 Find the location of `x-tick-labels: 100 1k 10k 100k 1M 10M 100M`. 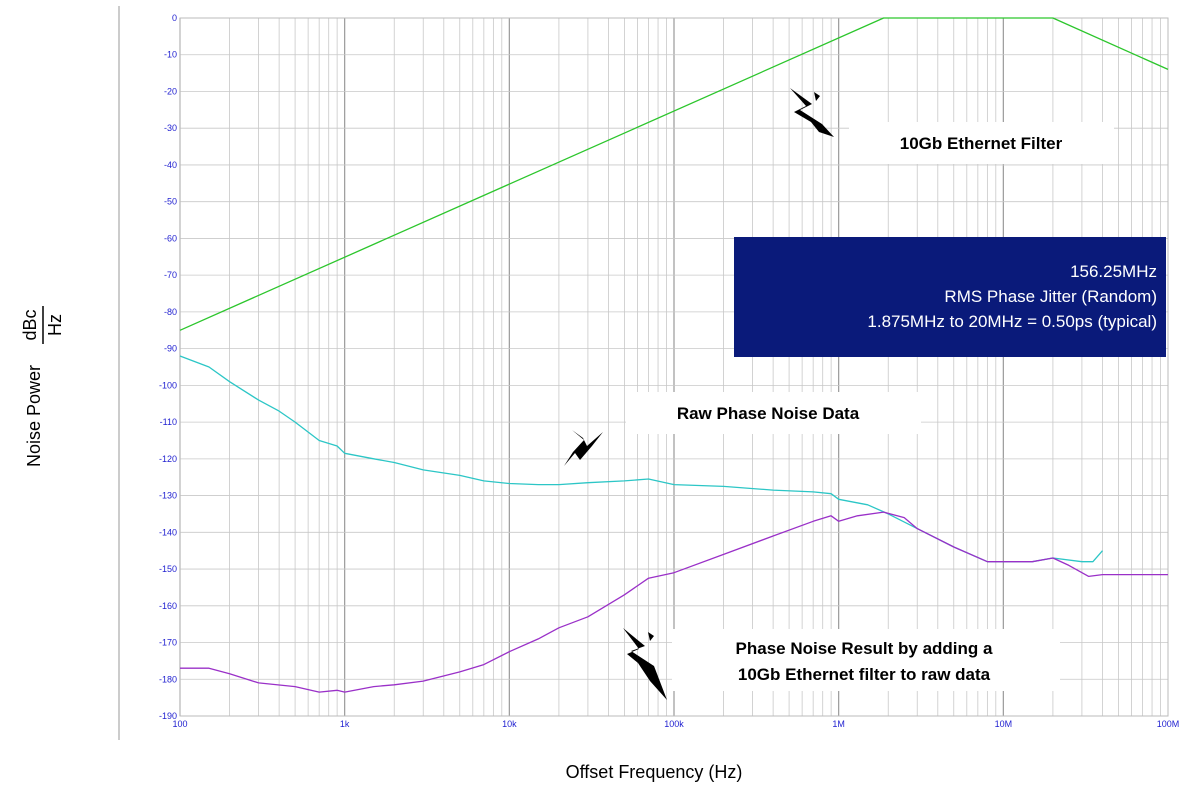

x-tick-labels: 100 1k 10k 100k 1M 10M 100M is located at coordinates (675, 724).